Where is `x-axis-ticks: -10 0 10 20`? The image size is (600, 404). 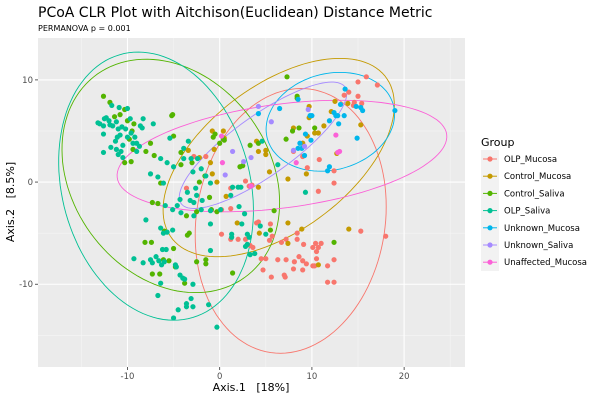 x-axis-ticks: -10 0 10 20 is located at coordinates (265, 374).